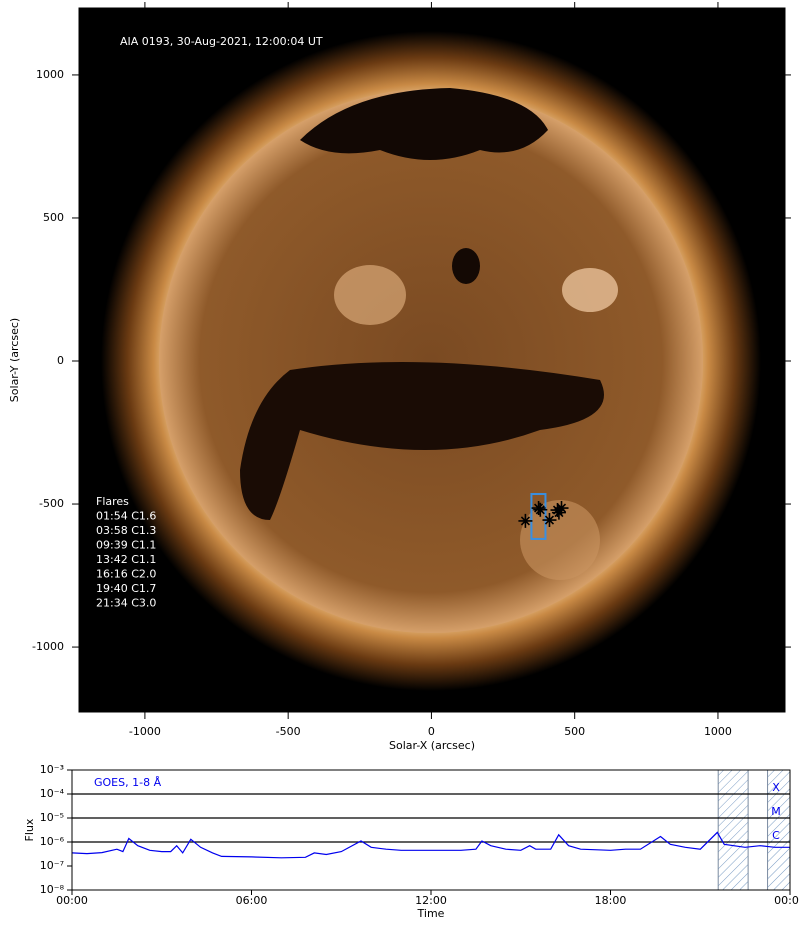  I want to click on class-level-label: M, so click(776, 811).